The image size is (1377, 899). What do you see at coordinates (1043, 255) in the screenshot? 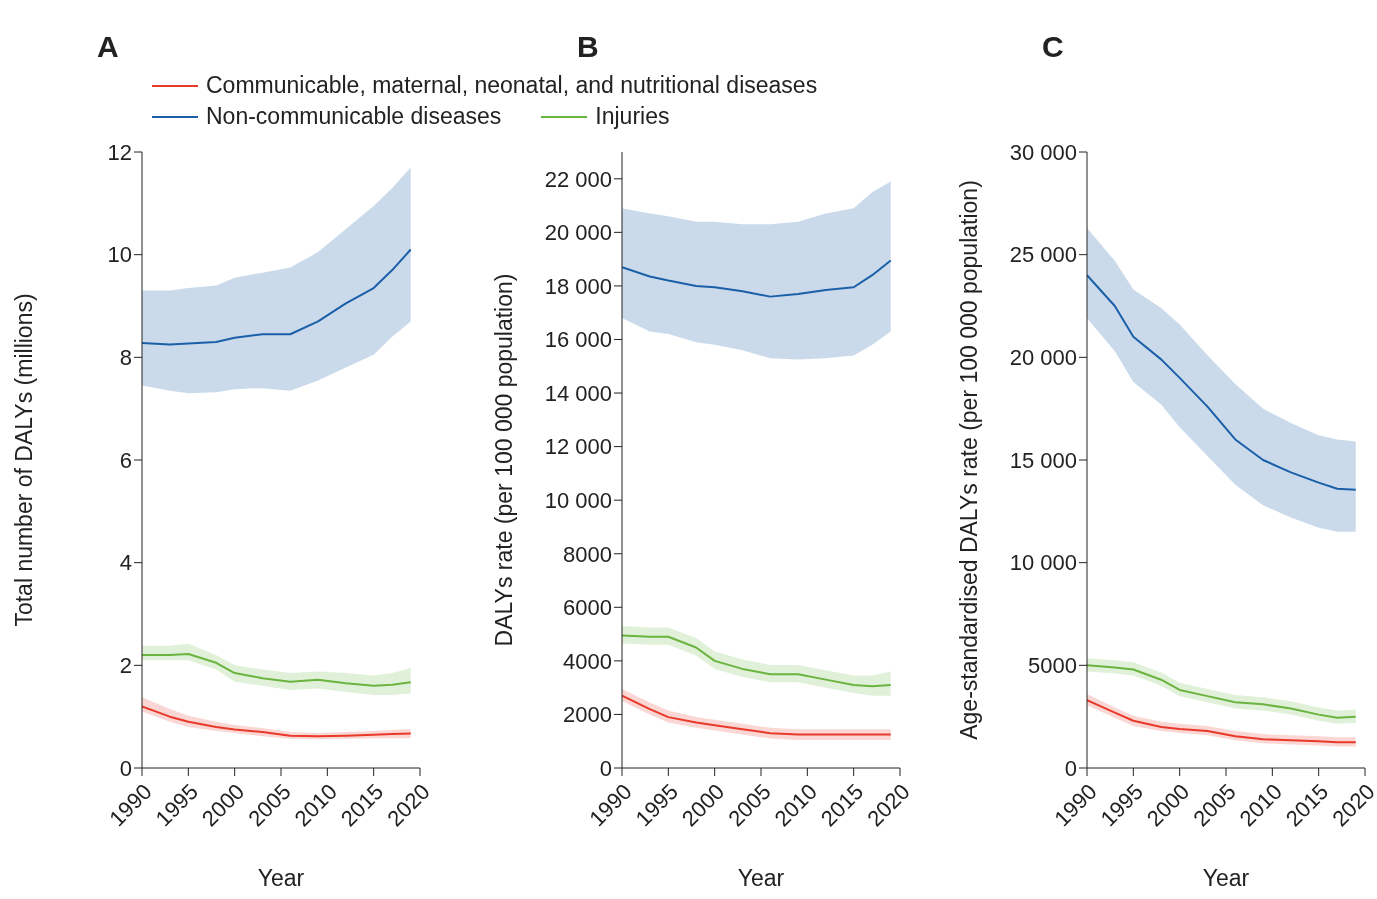
I see `y-tick-label: 25 000` at bounding box center [1043, 255].